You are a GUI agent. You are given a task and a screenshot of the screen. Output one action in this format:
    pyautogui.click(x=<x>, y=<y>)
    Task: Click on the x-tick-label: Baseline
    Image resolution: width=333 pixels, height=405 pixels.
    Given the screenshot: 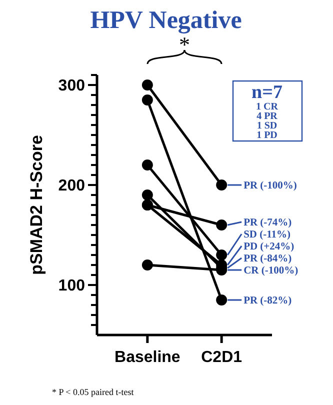 What is the action you would take?
    pyautogui.click(x=147, y=357)
    